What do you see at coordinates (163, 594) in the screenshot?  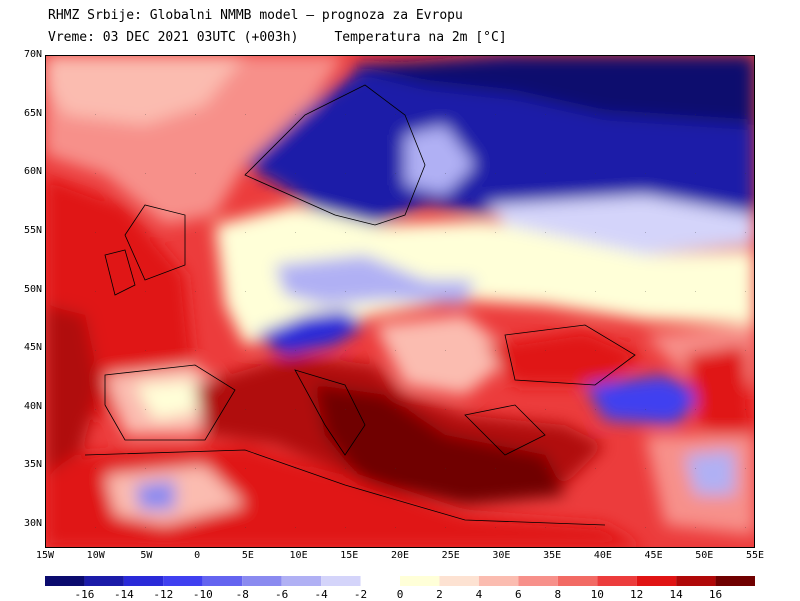 I see `colorbar-label: -12` at bounding box center [163, 594].